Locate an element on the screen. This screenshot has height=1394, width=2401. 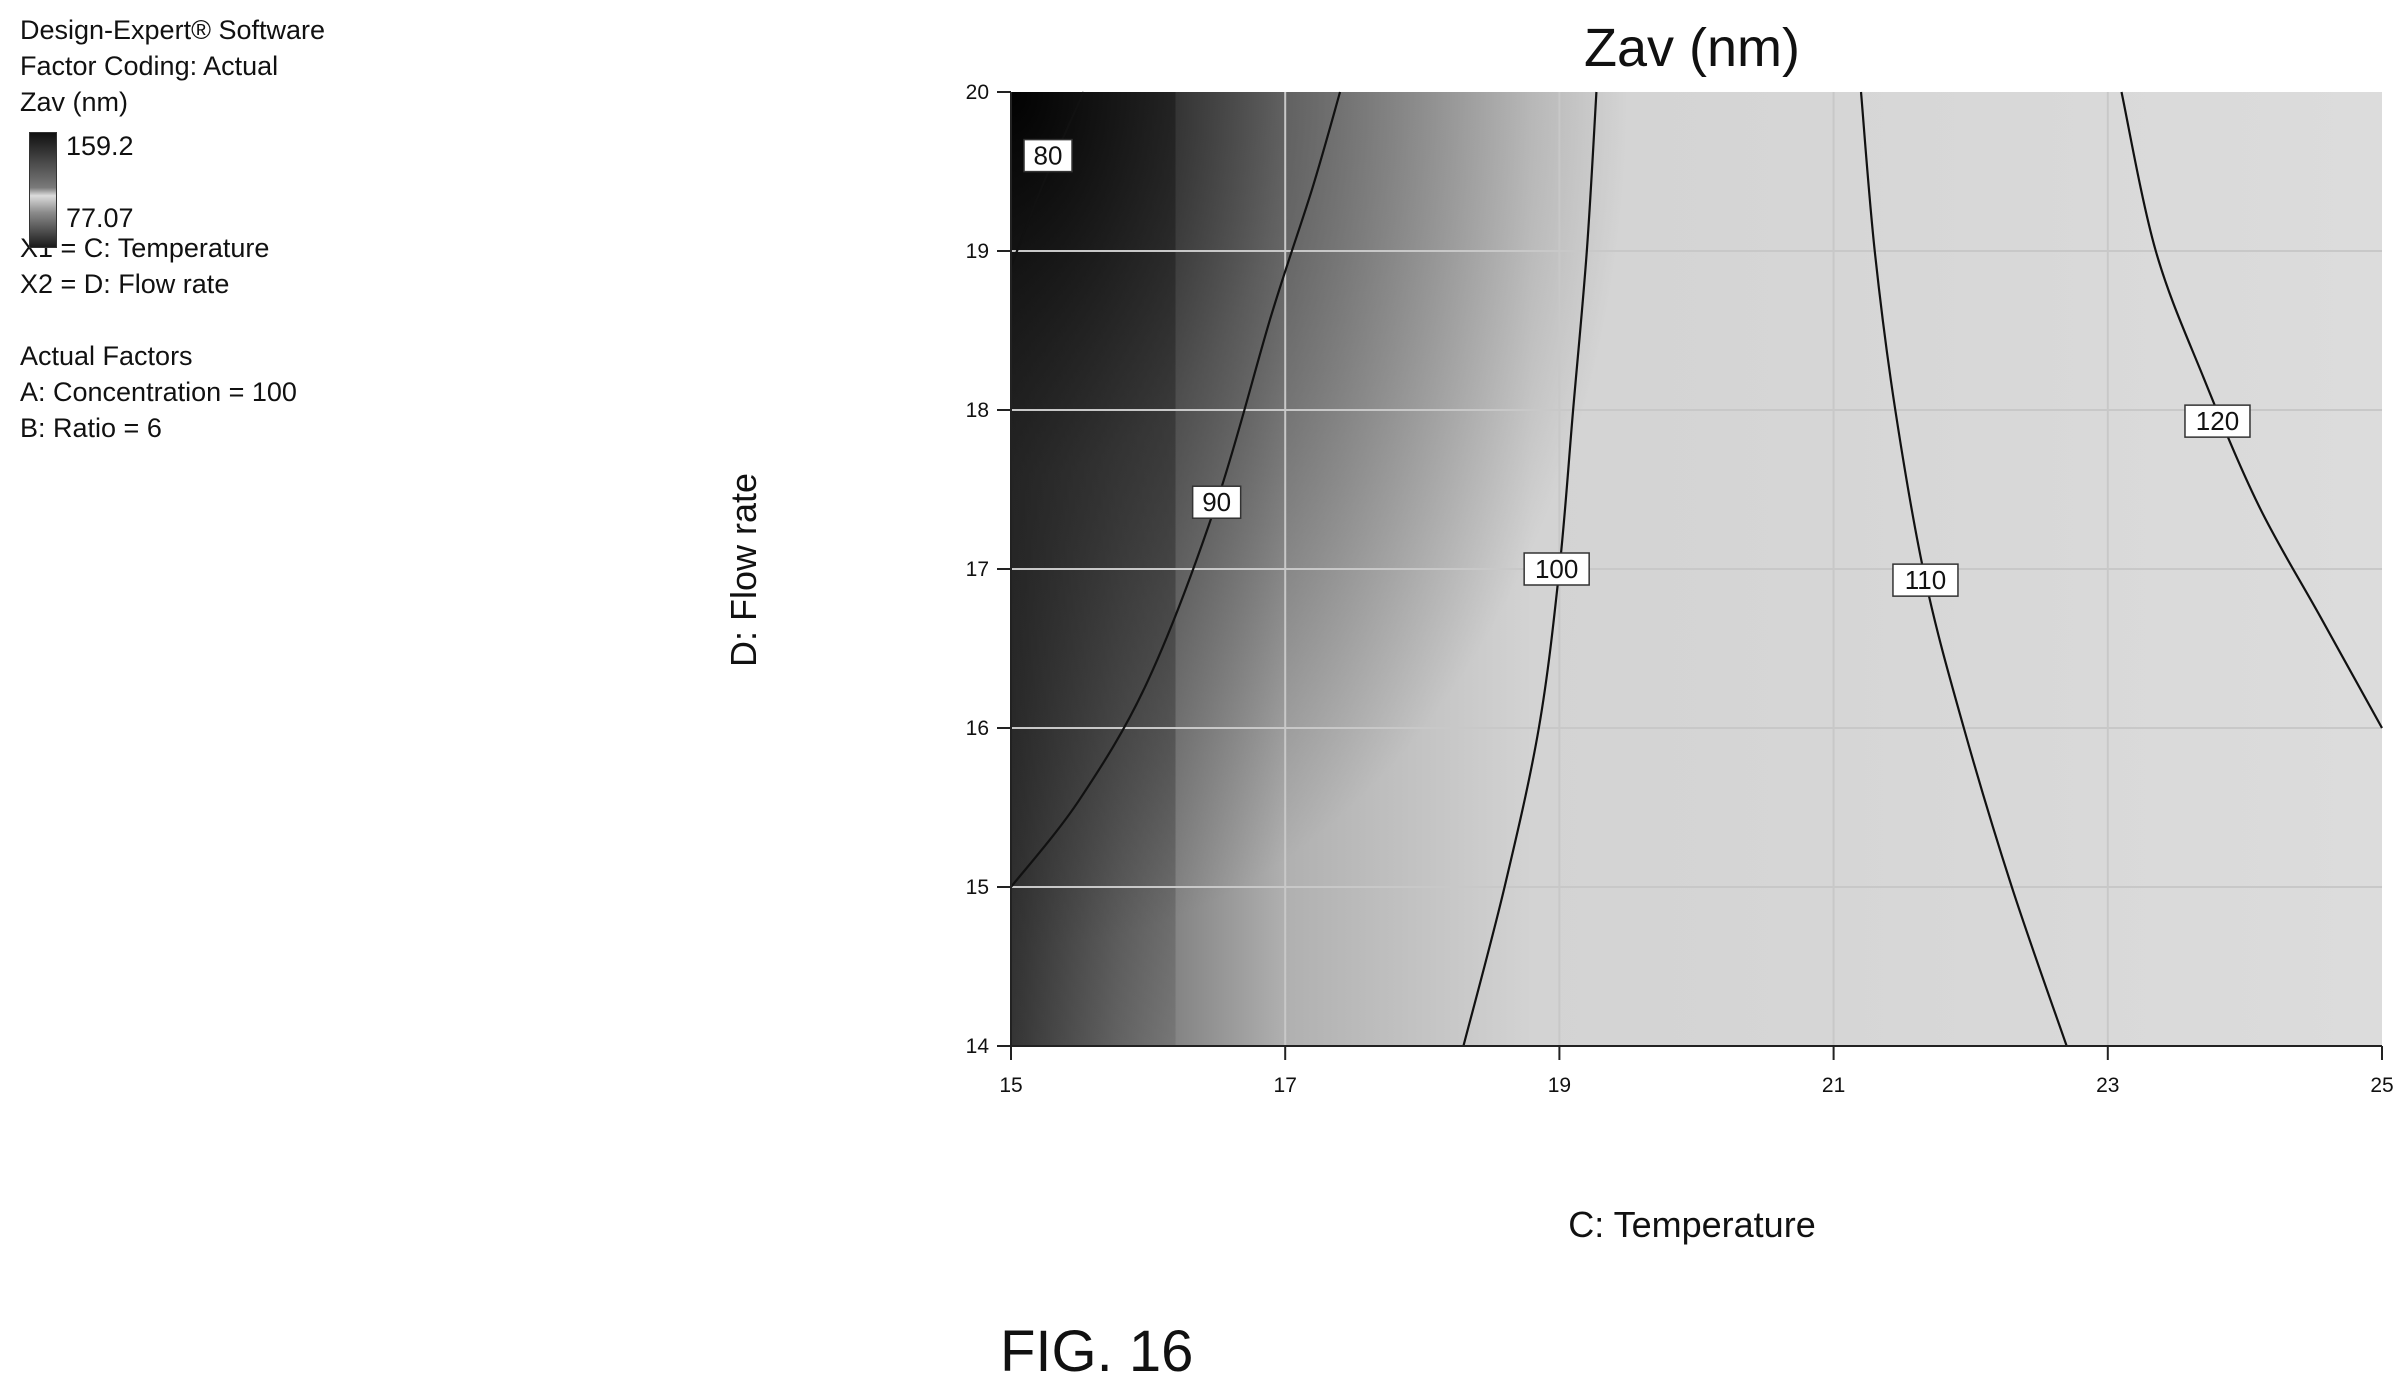
contour-label-120: 120 is located at coordinates (2217, 421).